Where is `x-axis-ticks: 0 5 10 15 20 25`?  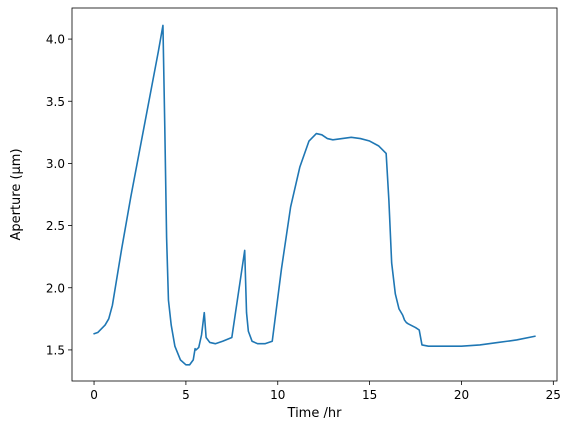
x-axis-ticks: 0 5 10 15 20 25 is located at coordinates (325, 391).